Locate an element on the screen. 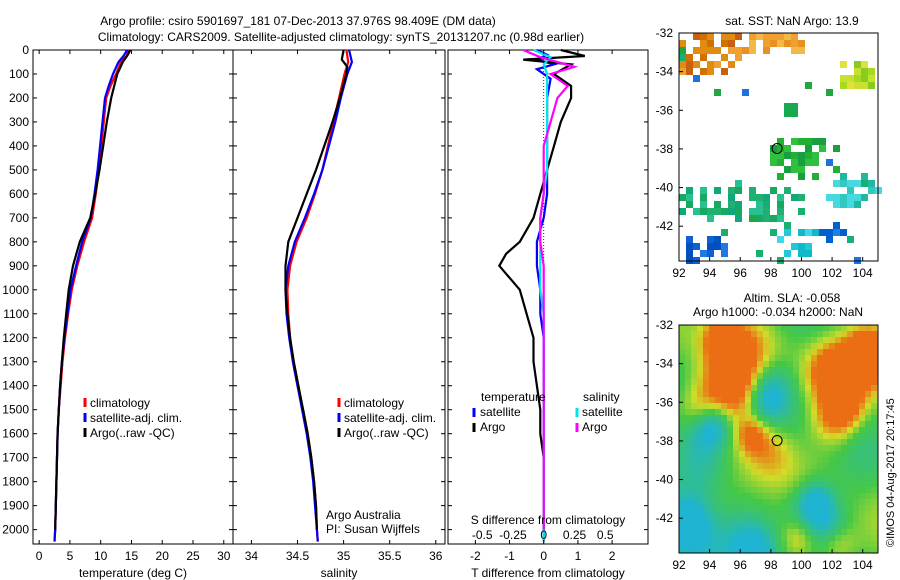  map-y-tick-label: -38 is located at coordinates (665, 149).